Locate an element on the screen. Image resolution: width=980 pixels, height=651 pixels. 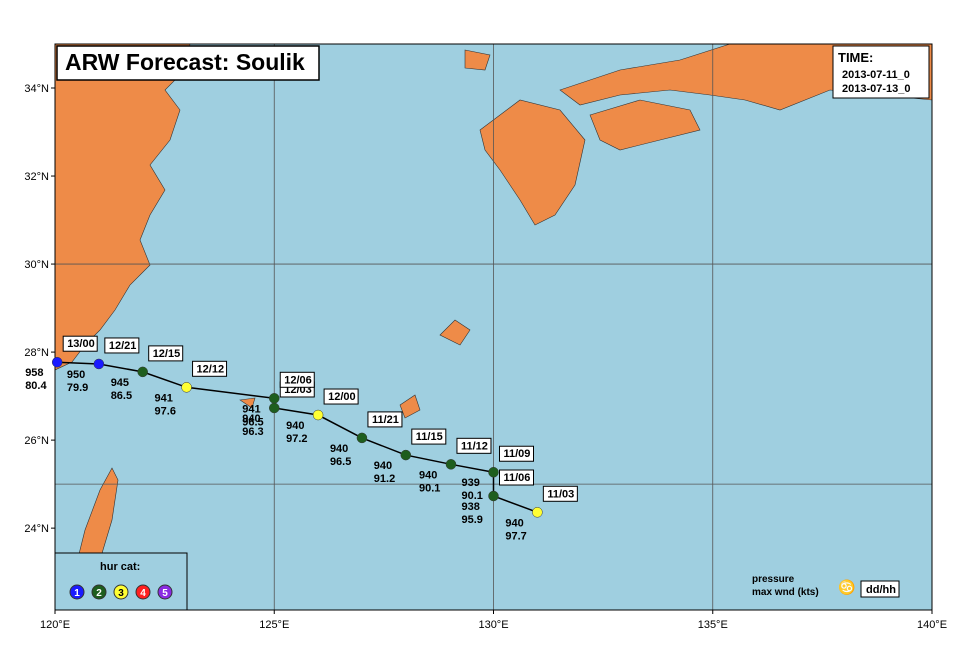
wind-label: 86.5 is located at coordinates (121, 396).